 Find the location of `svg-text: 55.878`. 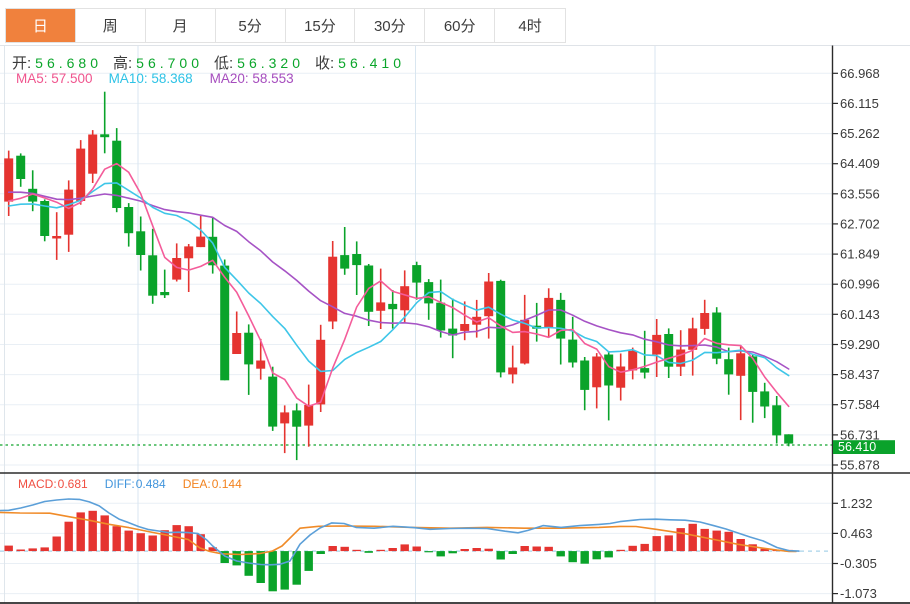

svg-text: 55.878 is located at coordinates (860, 465).